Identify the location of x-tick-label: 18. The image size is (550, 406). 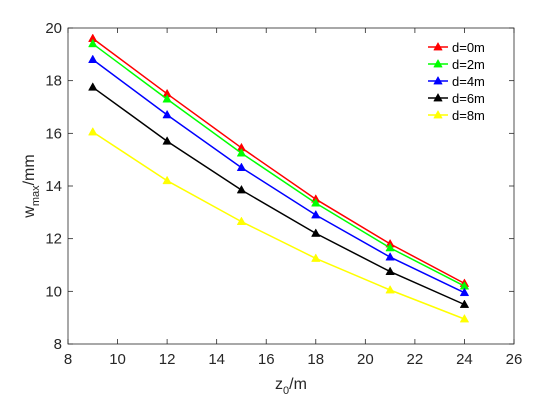
(315, 359).